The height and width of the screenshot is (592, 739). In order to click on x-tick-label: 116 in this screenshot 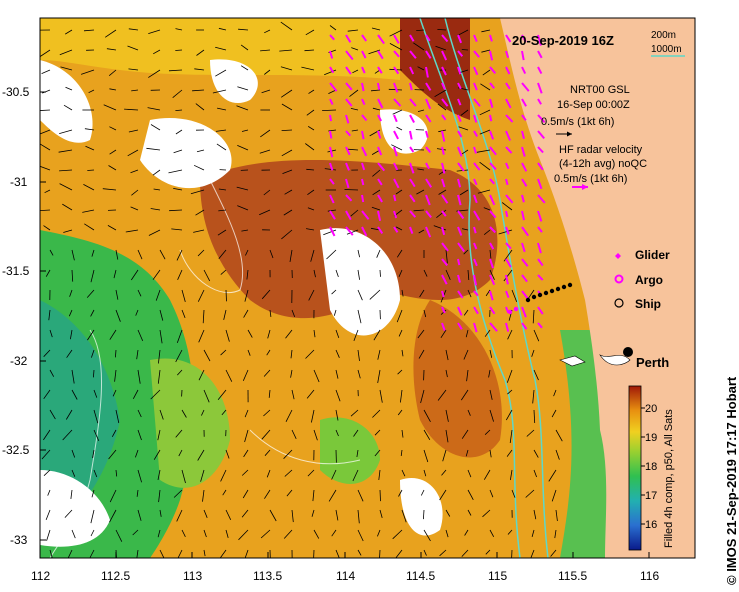, I will do `click(649, 576)`.